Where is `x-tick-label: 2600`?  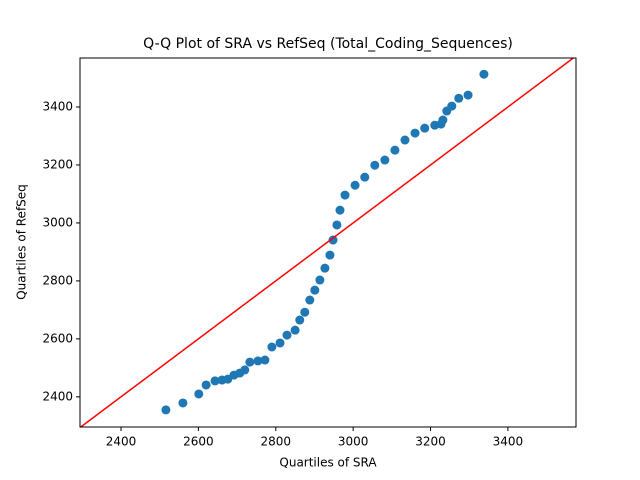 x-tick-label: 2600 is located at coordinates (198, 442).